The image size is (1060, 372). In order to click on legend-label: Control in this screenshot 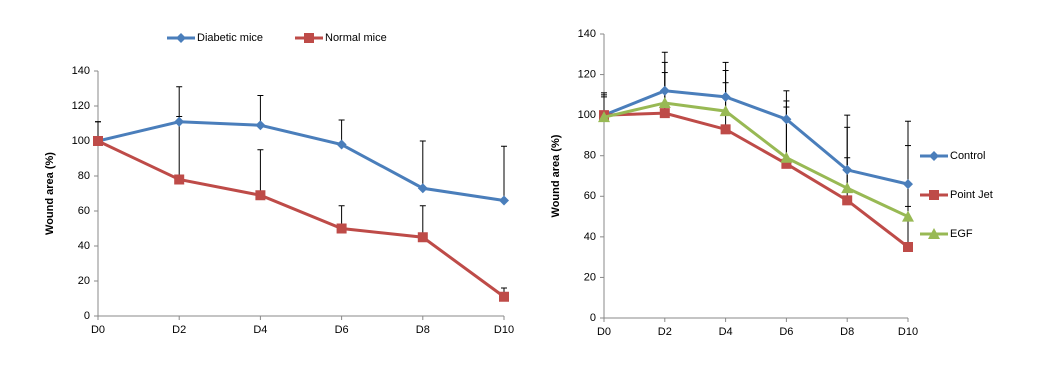, I will do `click(967, 156)`.